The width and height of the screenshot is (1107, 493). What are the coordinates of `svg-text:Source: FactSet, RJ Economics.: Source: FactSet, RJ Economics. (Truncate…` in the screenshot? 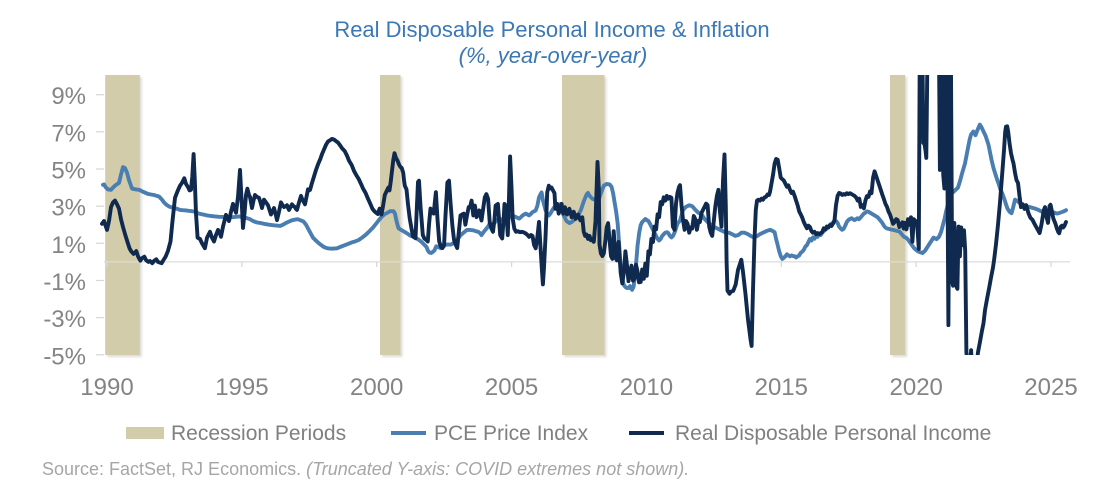 It's located at (365, 469).